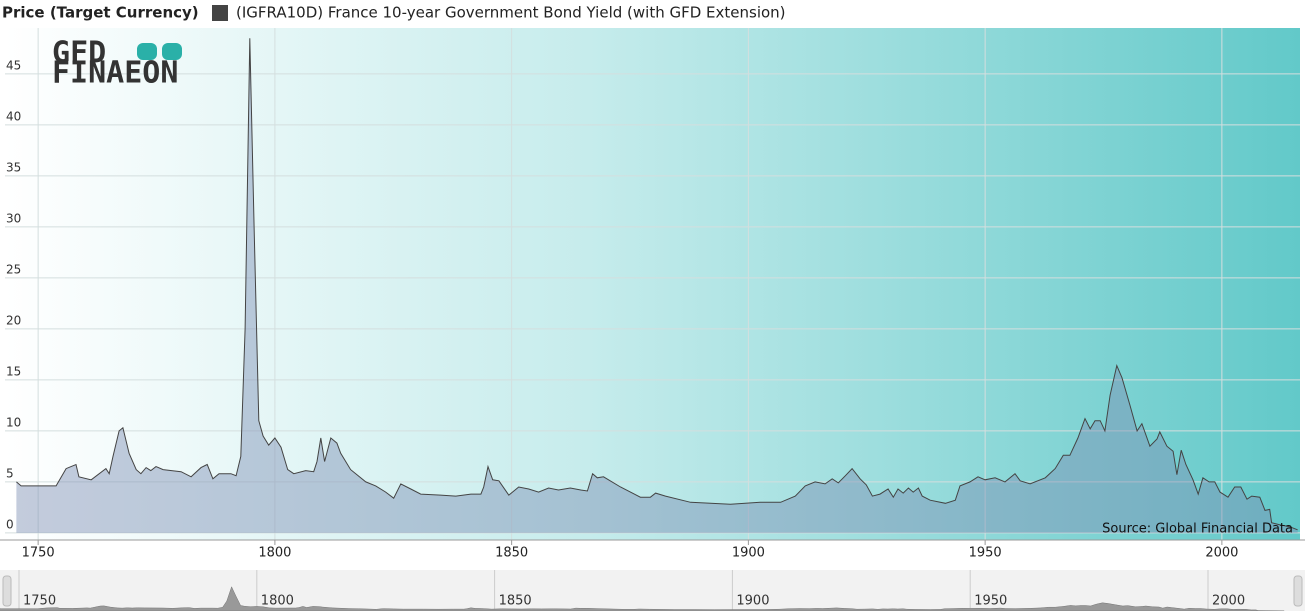 Image resolution: width=1305 pixels, height=611 pixels. Describe the element at coordinates (274, 553) in the screenshot. I see `x-tick-label: 1800` at that location.